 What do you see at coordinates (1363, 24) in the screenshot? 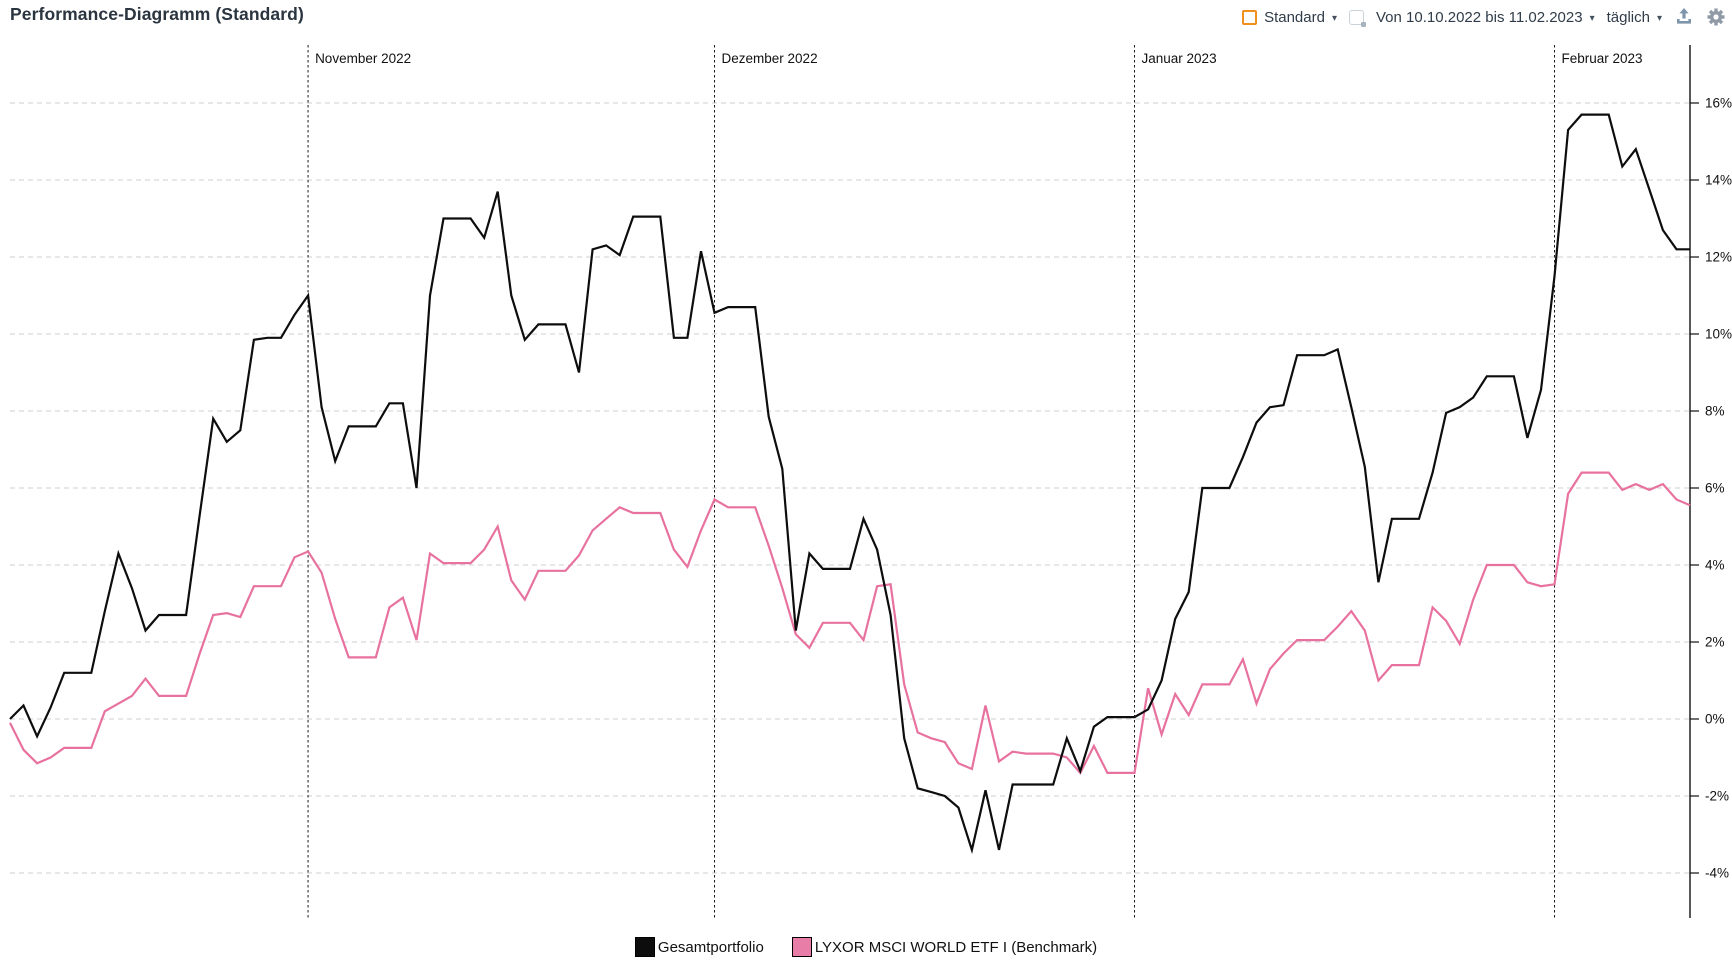
I see `detach-view-dot` at bounding box center [1363, 24].